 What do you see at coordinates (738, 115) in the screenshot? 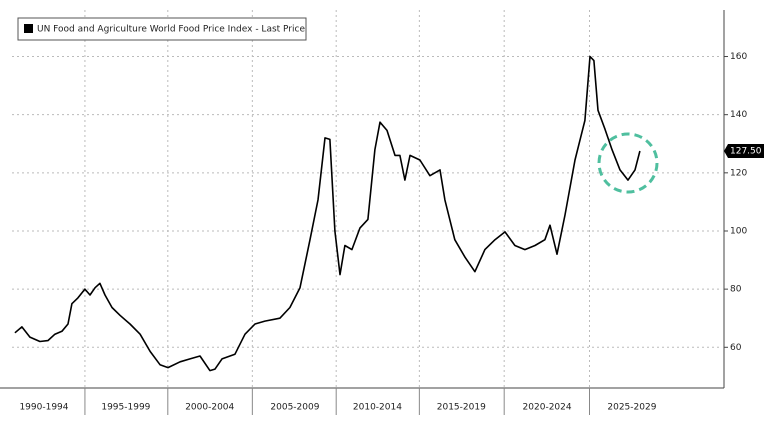
I see `y-tick-label: 140` at bounding box center [738, 115].